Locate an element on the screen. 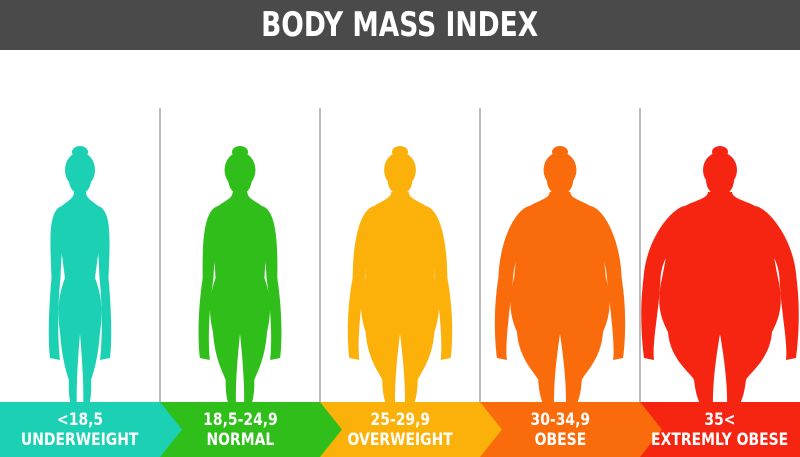 This screenshot has width=800, height=457. bmi-category-name: OVERWEIGHT is located at coordinates (400, 439).